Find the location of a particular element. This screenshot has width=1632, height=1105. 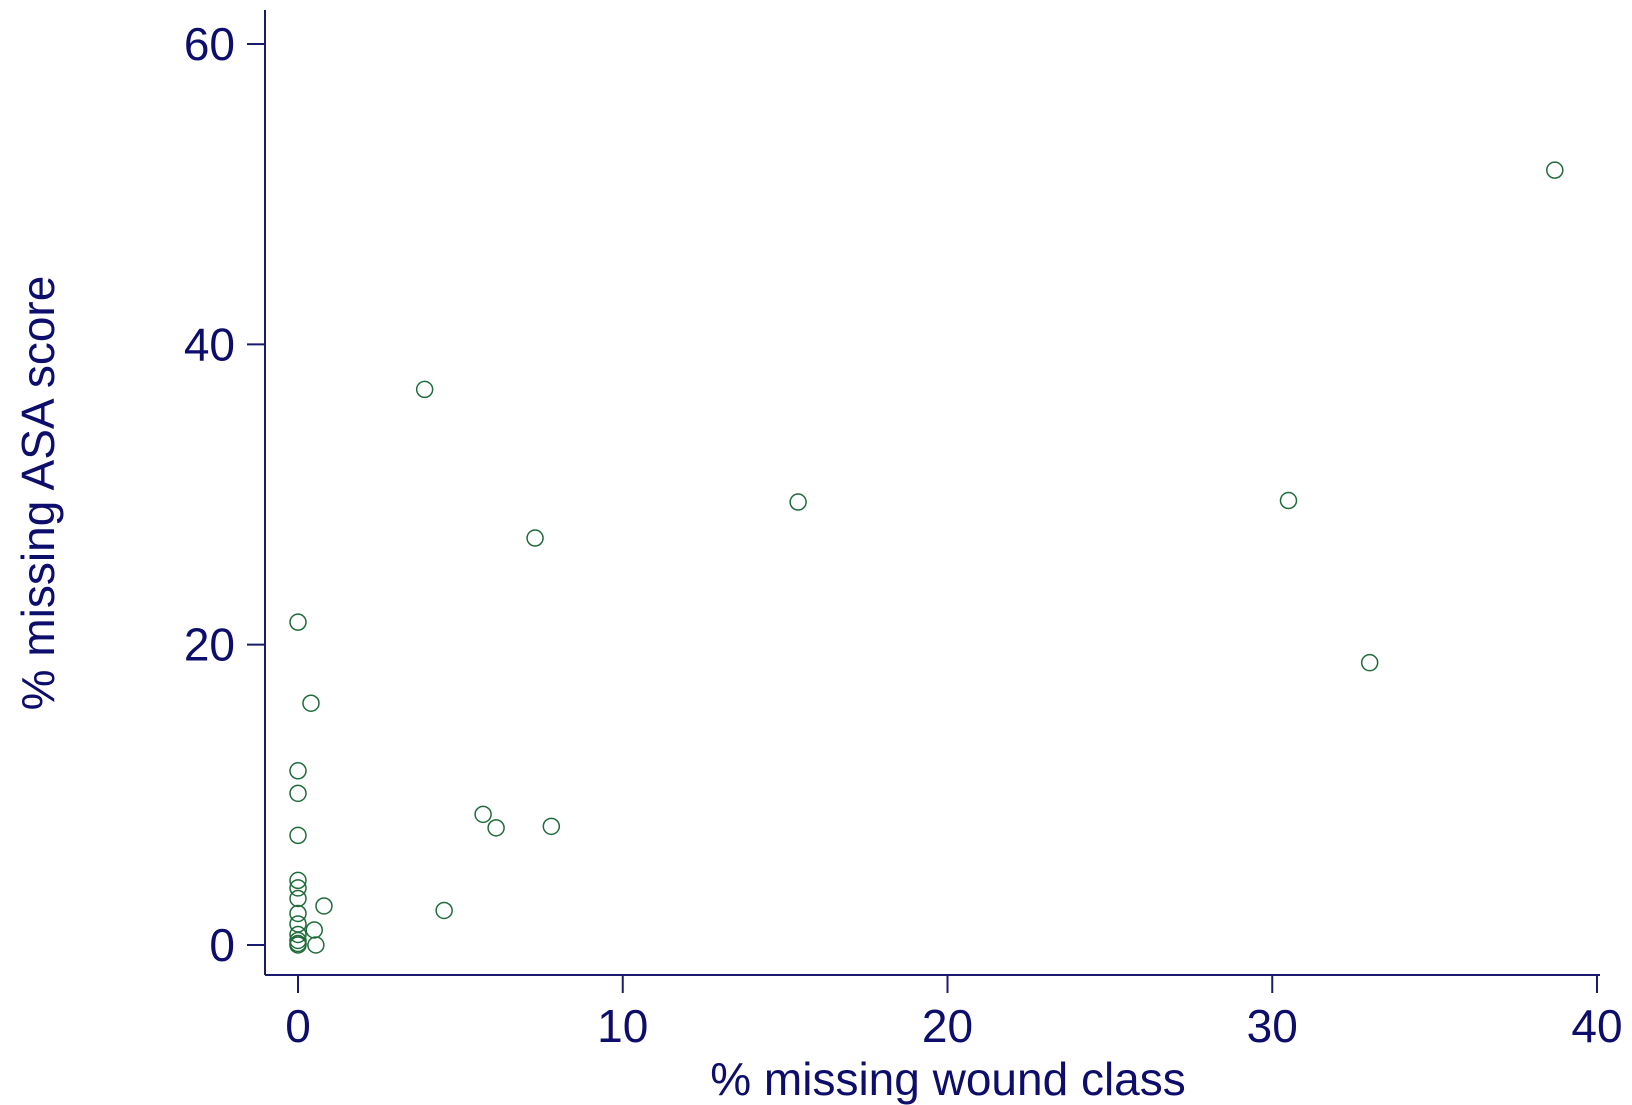

y-tick-label: 40 is located at coordinates (209, 344).